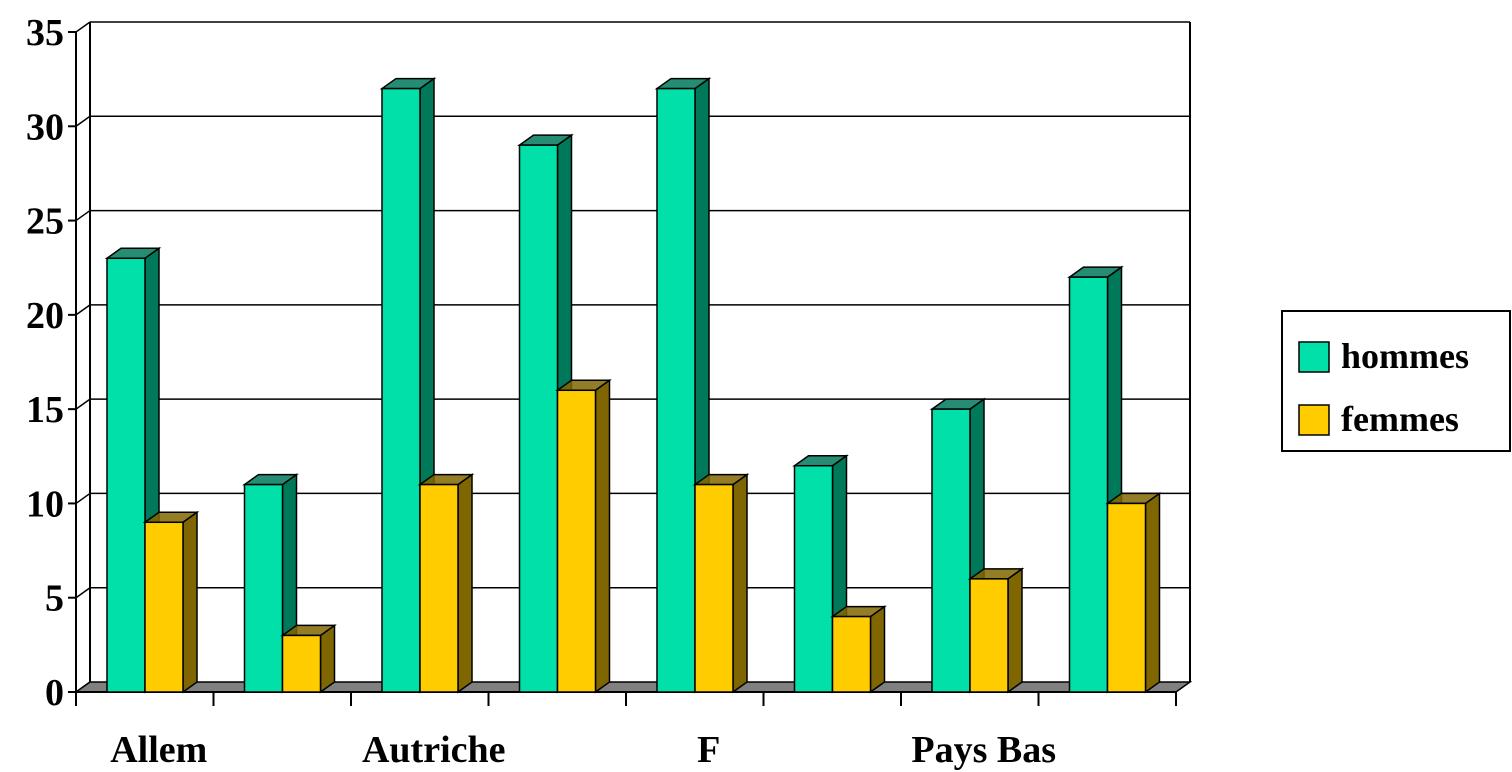 Image resolution: width=1512 pixels, height=772 pixels. I want to click on legend: hommes femmes, so click(1396, 381).